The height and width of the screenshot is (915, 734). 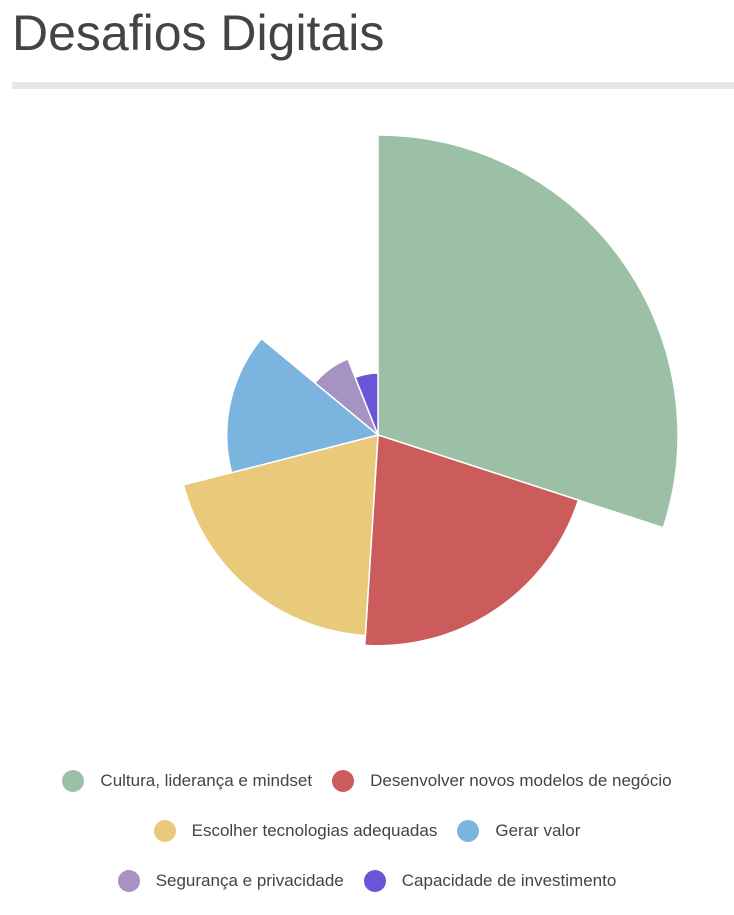 What do you see at coordinates (249, 880) in the screenshot?
I see `legend-label: Segurança e privacidade` at bounding box center [249, 880].